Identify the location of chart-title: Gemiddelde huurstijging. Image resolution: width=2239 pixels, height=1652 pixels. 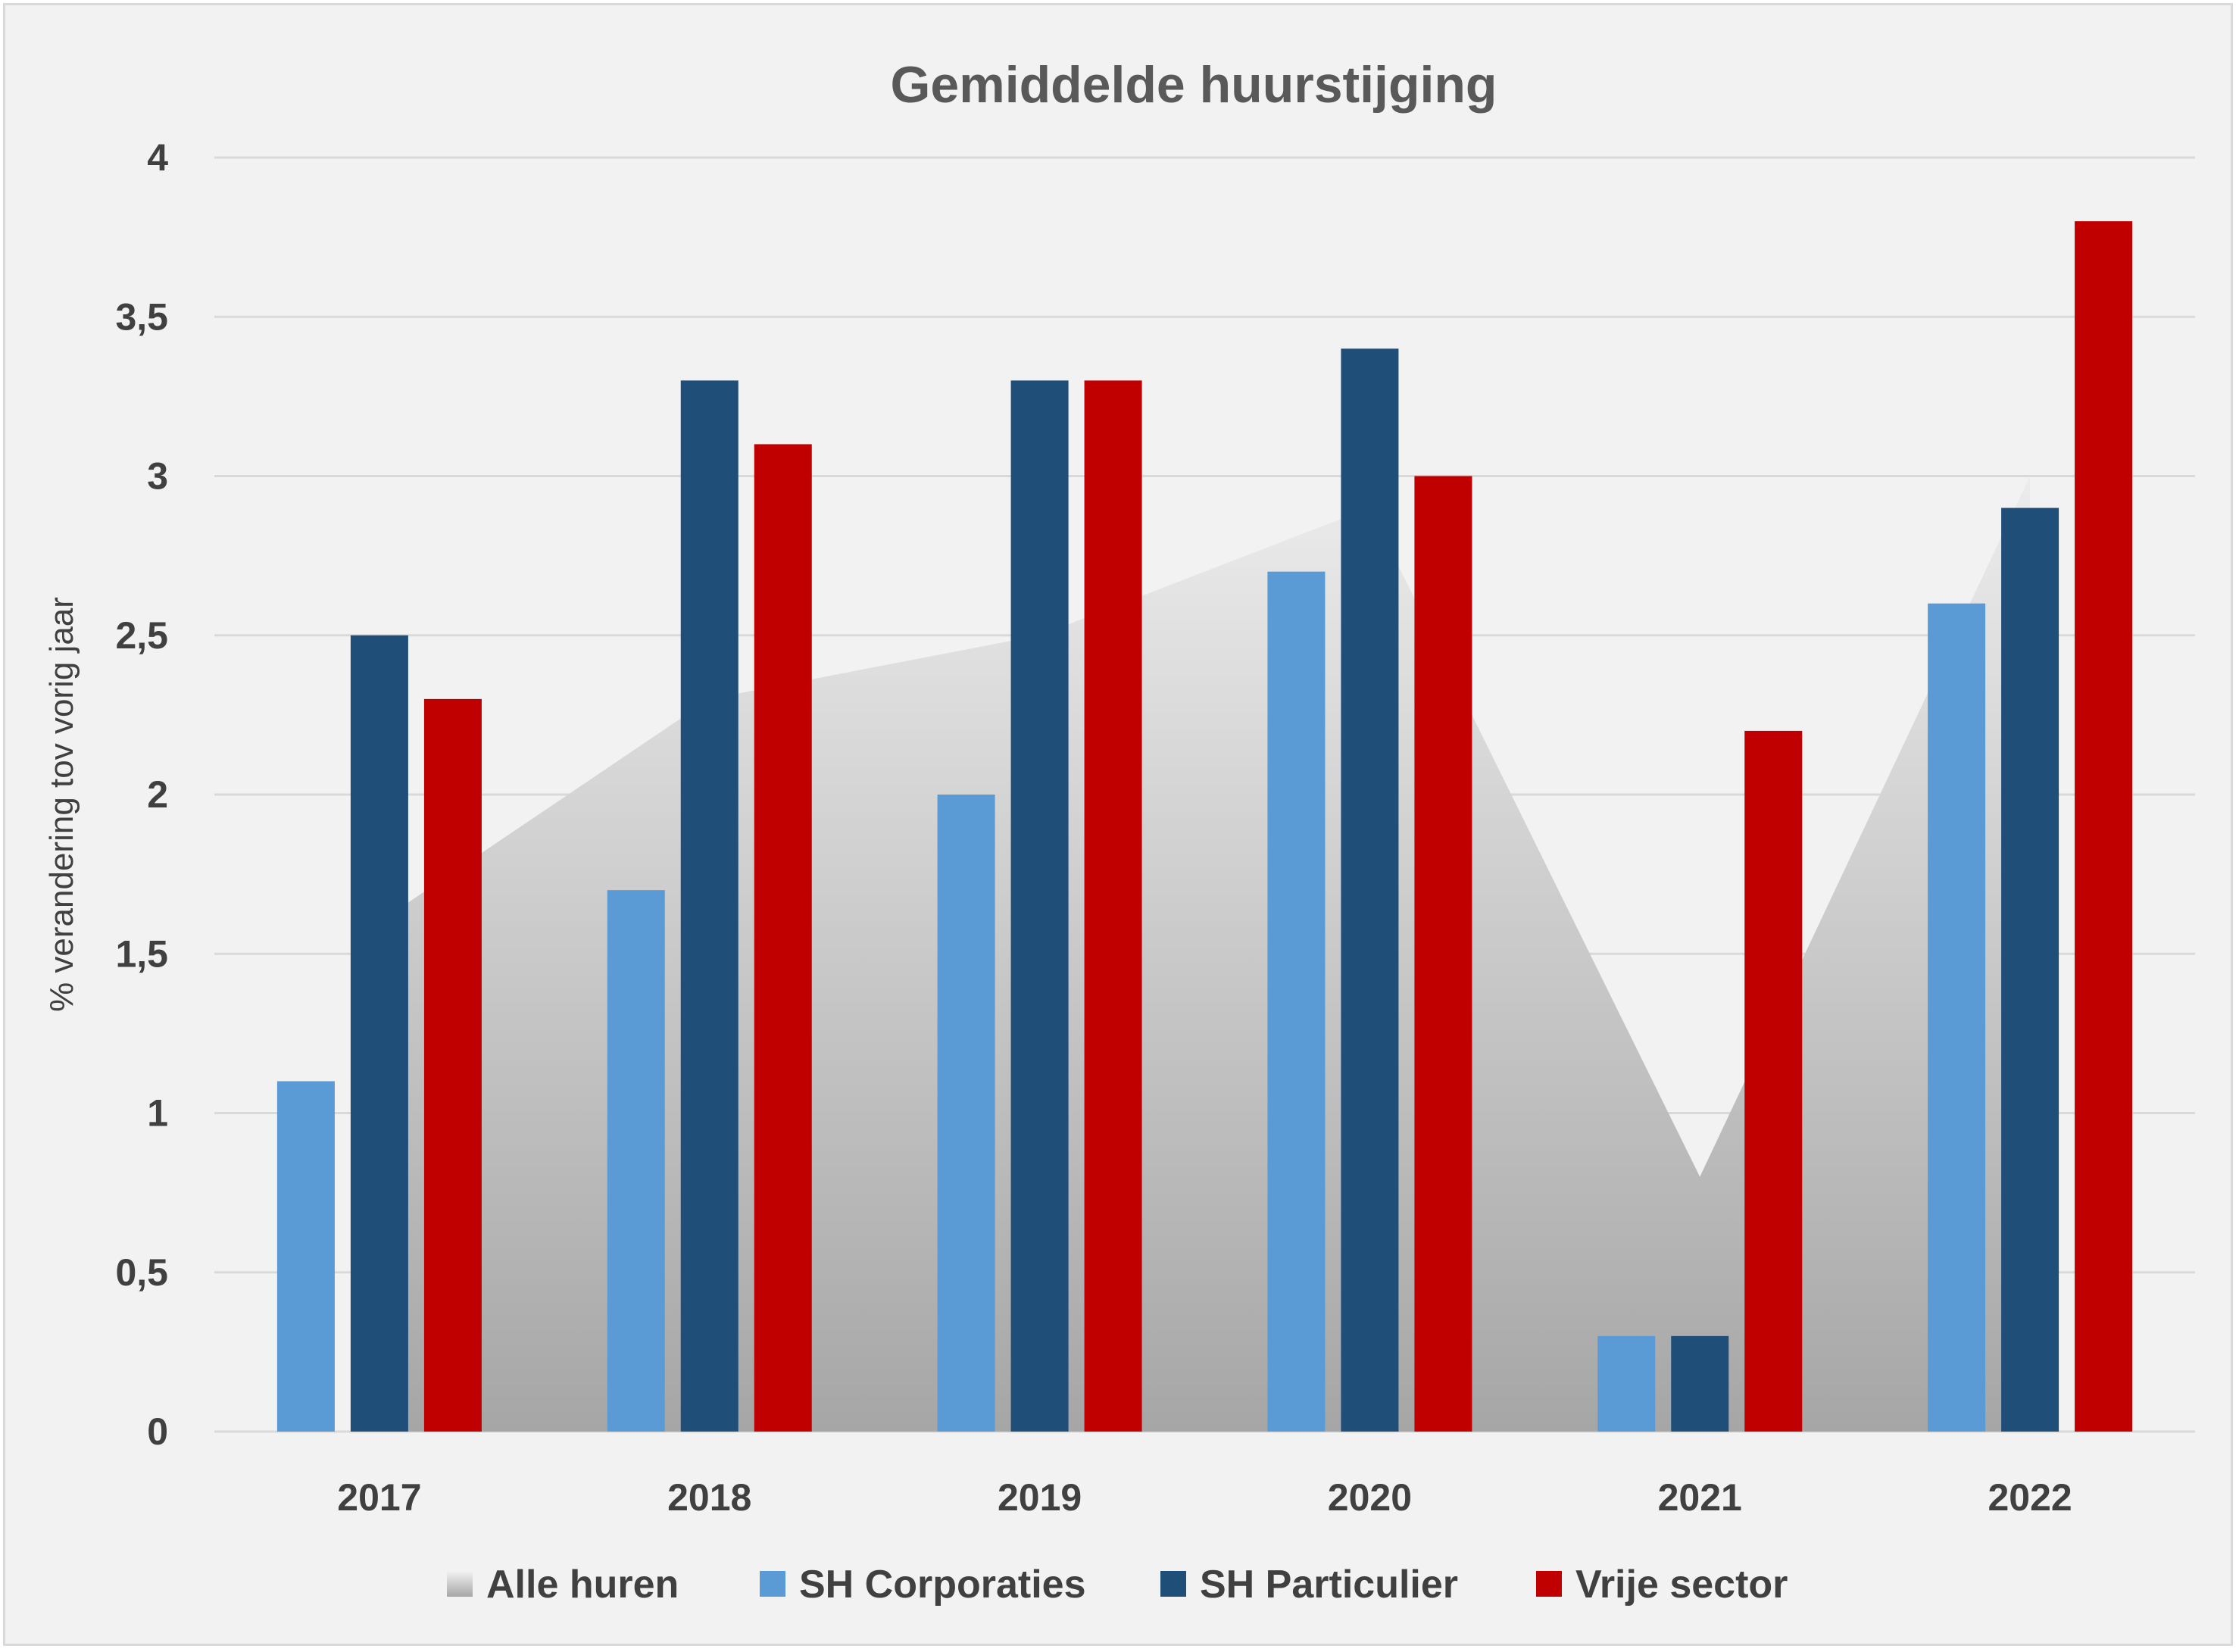
(1194, 85).